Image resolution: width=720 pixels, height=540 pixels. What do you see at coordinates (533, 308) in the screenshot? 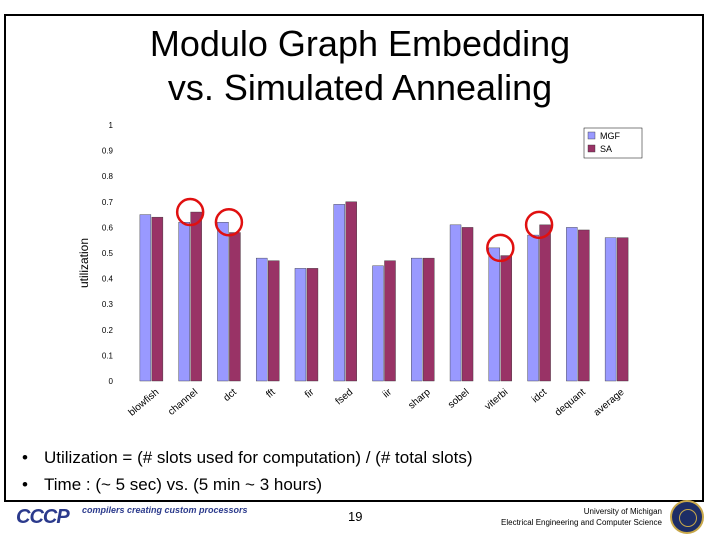
I see `bar-mgf-idct` at bounding box center [533, 308].